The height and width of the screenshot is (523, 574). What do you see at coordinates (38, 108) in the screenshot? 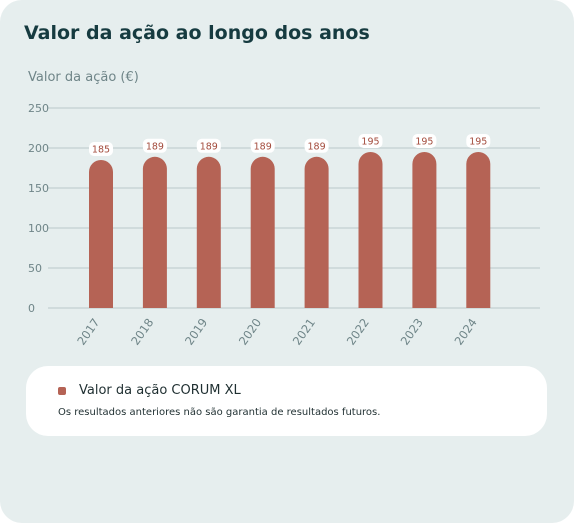
I see `y-tick-label: 250` at bounding box center [38, 108].